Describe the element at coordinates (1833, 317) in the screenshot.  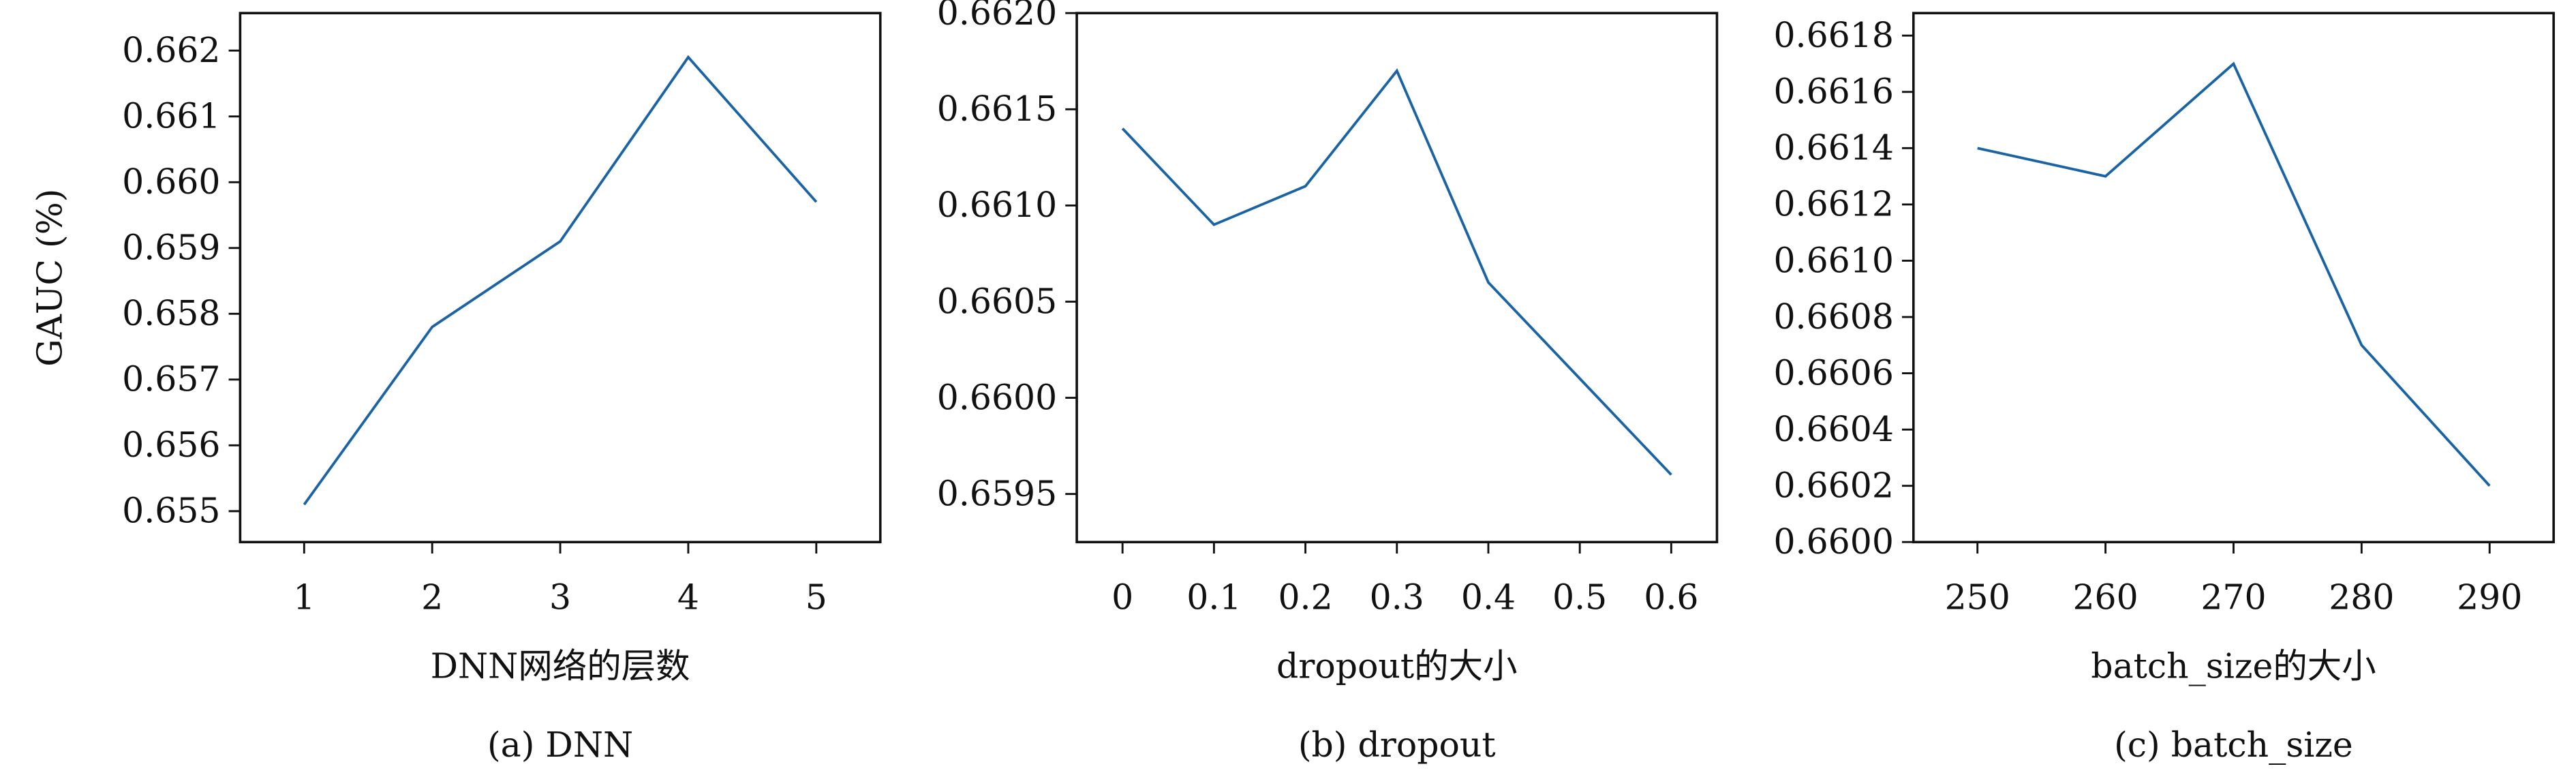
I see `y-tick-label: 0.6608` at that location.